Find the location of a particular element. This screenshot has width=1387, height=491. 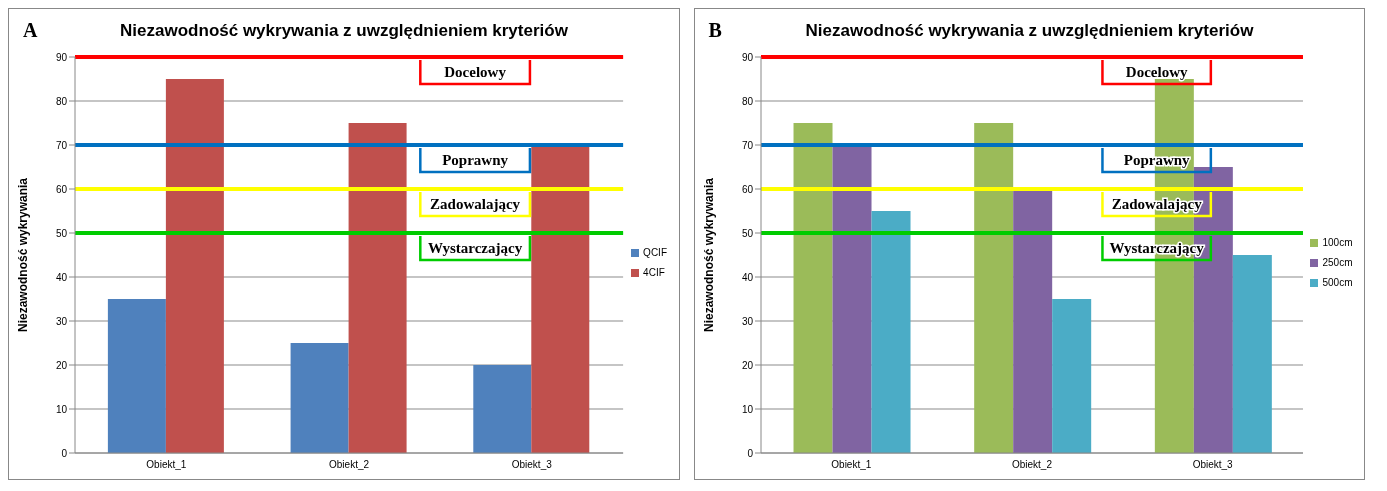

legend-label: 100cm is located at coordinates (1337, 243).